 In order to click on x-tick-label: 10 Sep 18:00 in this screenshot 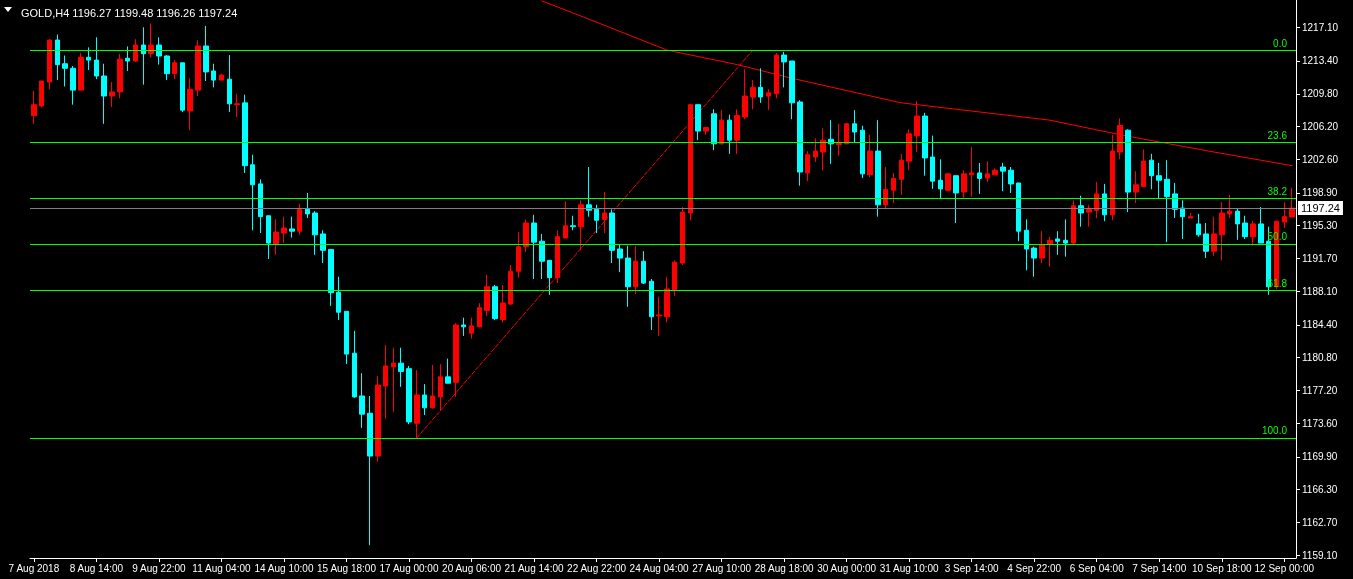, I will do `click(1222, 568)`.